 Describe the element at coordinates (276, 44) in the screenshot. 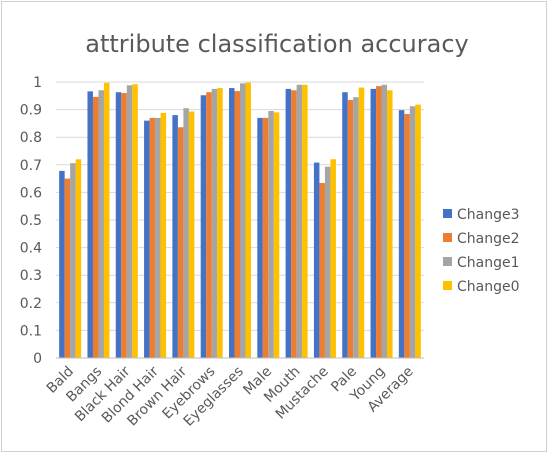

I see `chart-title: attribute classification accuracy` at that location.